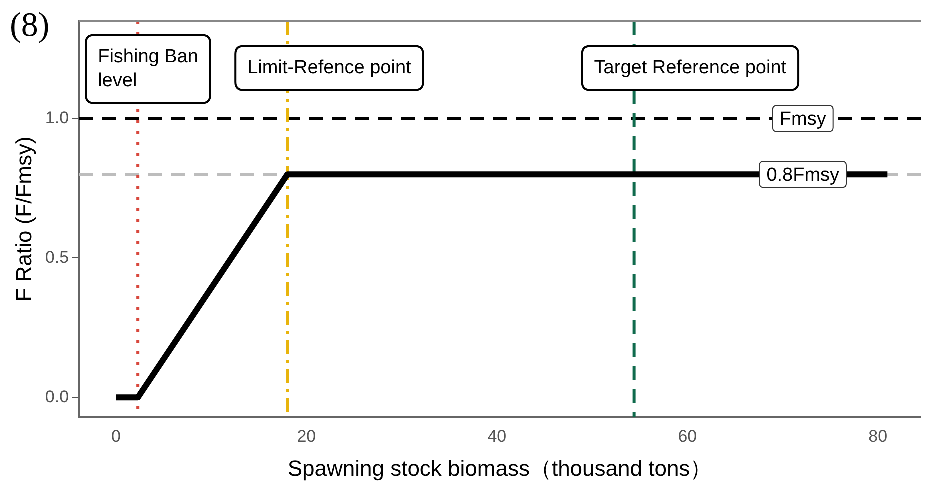 The image size is (929, 495). What do you see at coordinates (23, 219) in the screenshot?
I see `y-axis-title: F Ratio (F/Fmsy)` at bounding box center [23, 219].